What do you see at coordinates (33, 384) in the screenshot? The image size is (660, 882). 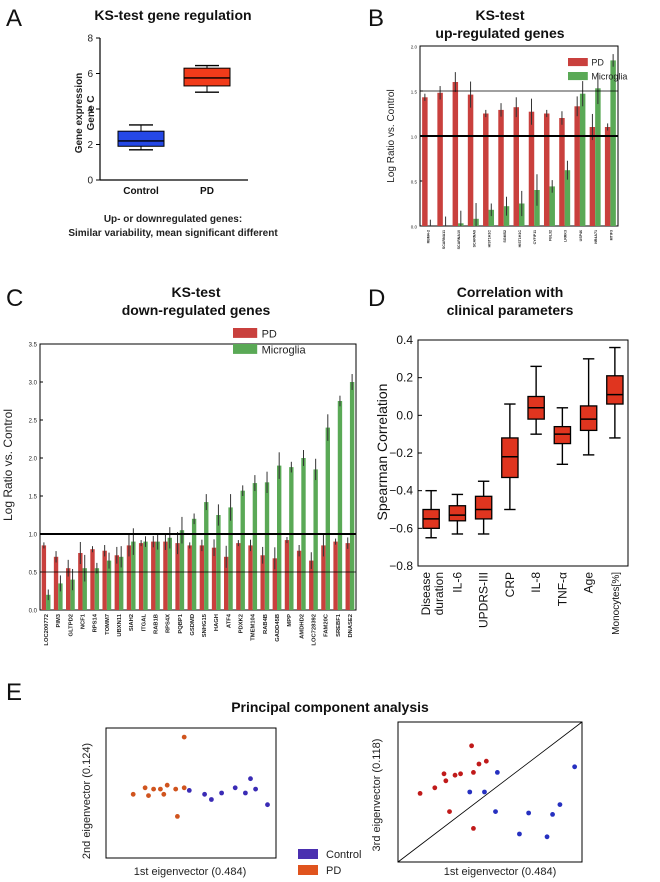 I see `panel-c-ytick-label: 3.0` at bounding box center [33, 384].